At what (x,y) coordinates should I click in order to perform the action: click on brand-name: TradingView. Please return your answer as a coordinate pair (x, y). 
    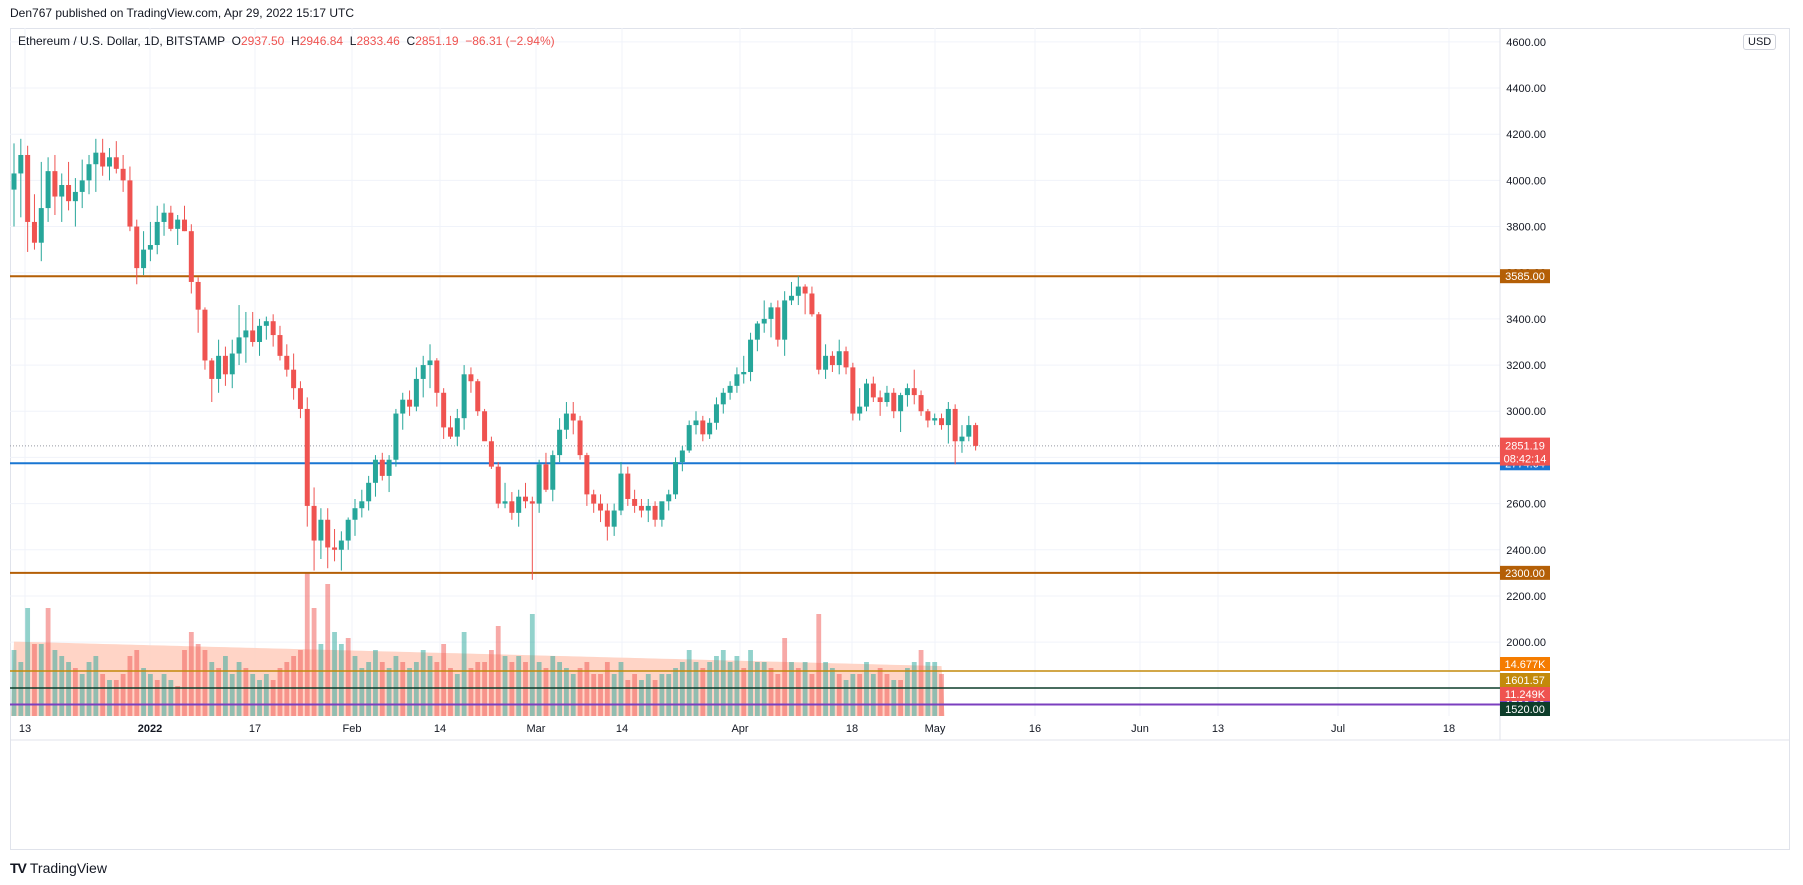
    Looking at the image, I should click on (68, 868).